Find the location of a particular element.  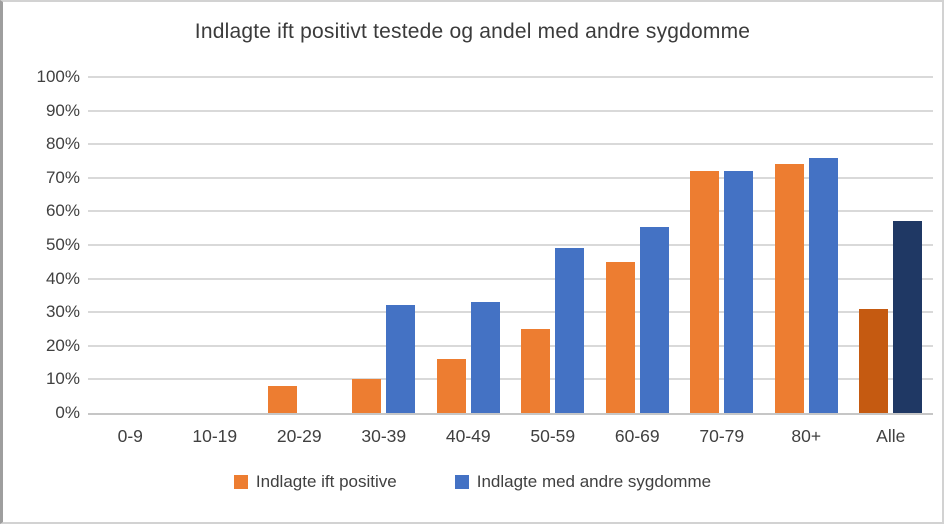

bar-series2-Alle is located at coordinates (908, 317).